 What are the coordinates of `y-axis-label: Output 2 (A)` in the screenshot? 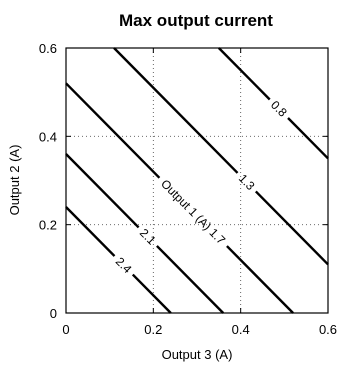 It's located at (14, 180).